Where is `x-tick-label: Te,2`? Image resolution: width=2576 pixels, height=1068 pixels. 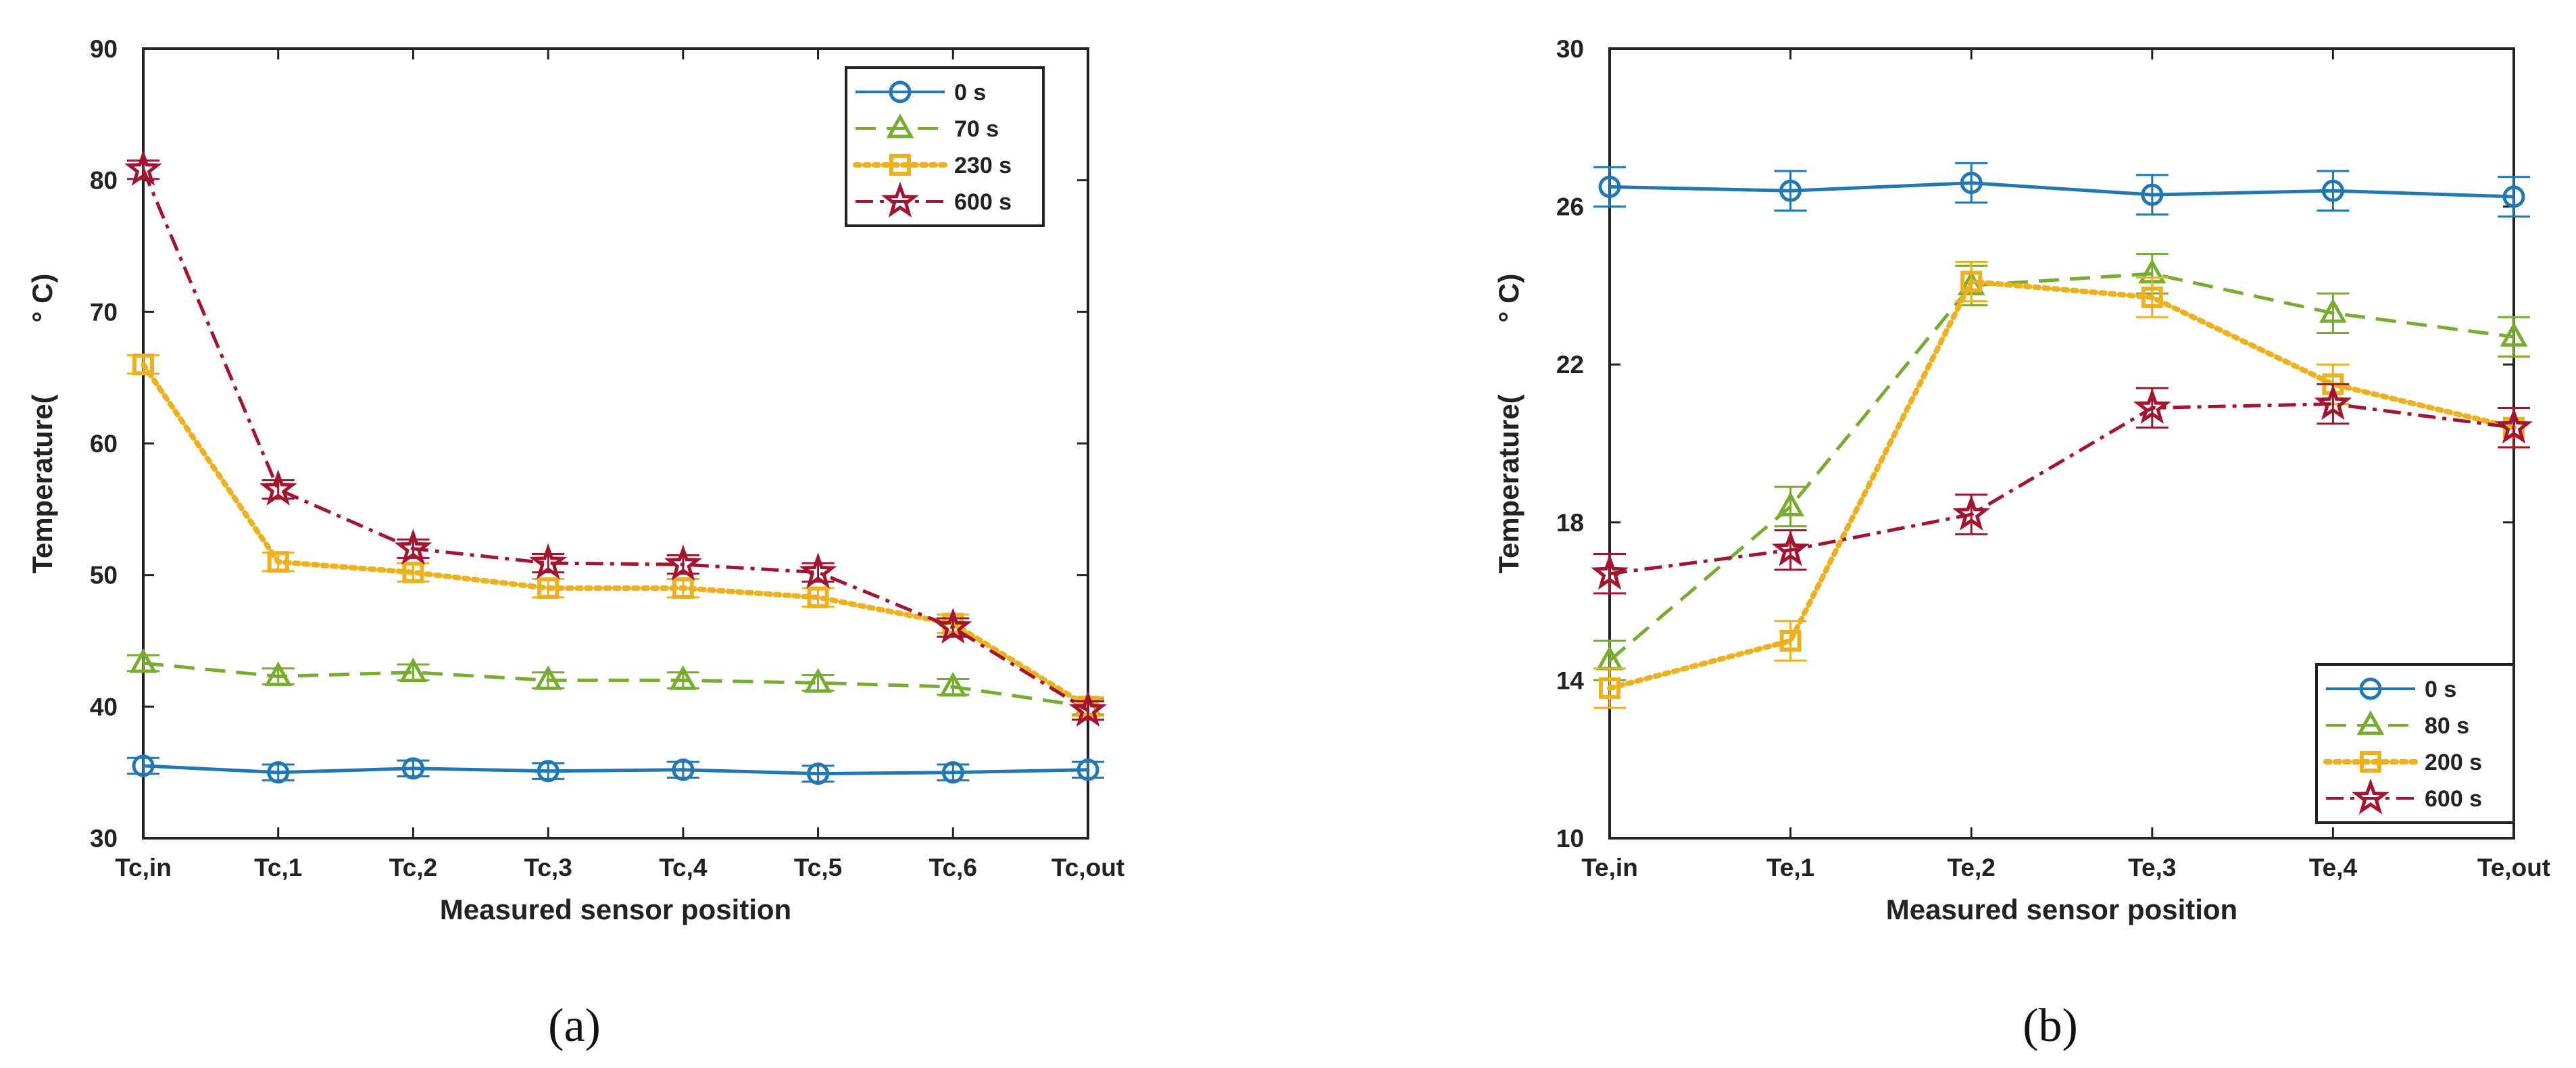
x-tick-label: Te,2 is located at coordinates (1972, 868).